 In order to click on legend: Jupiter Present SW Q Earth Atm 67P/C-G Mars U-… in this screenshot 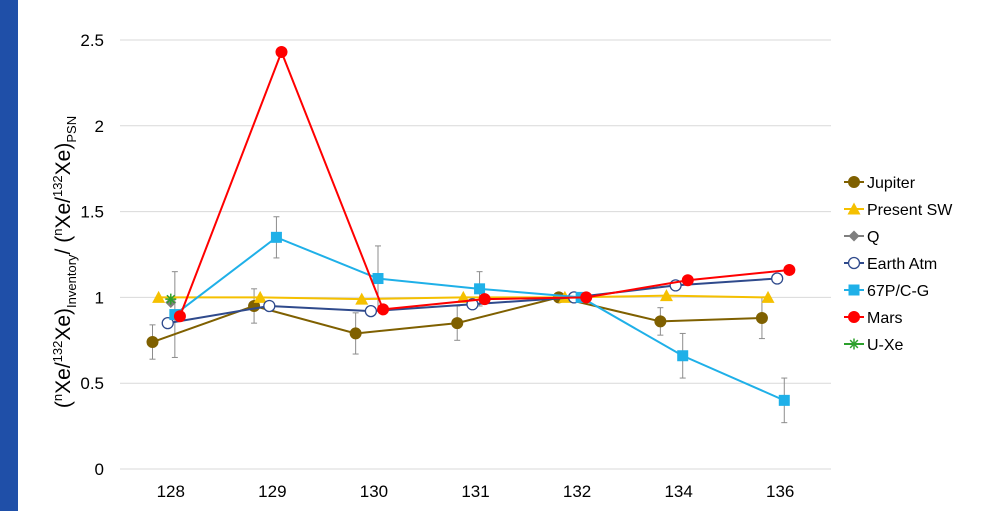, I will do `click(898, 264)`.